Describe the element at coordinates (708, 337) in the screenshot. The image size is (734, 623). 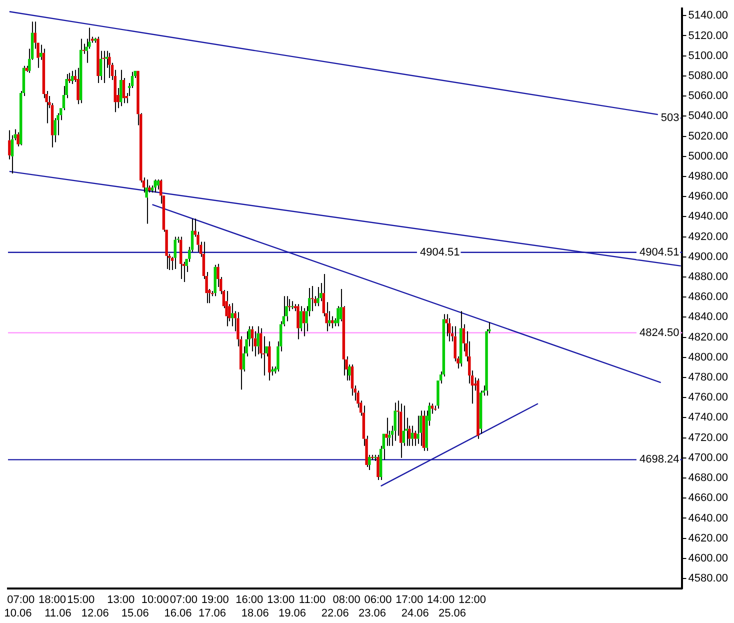
I see `y-tick-label: 4820.00` at that location.